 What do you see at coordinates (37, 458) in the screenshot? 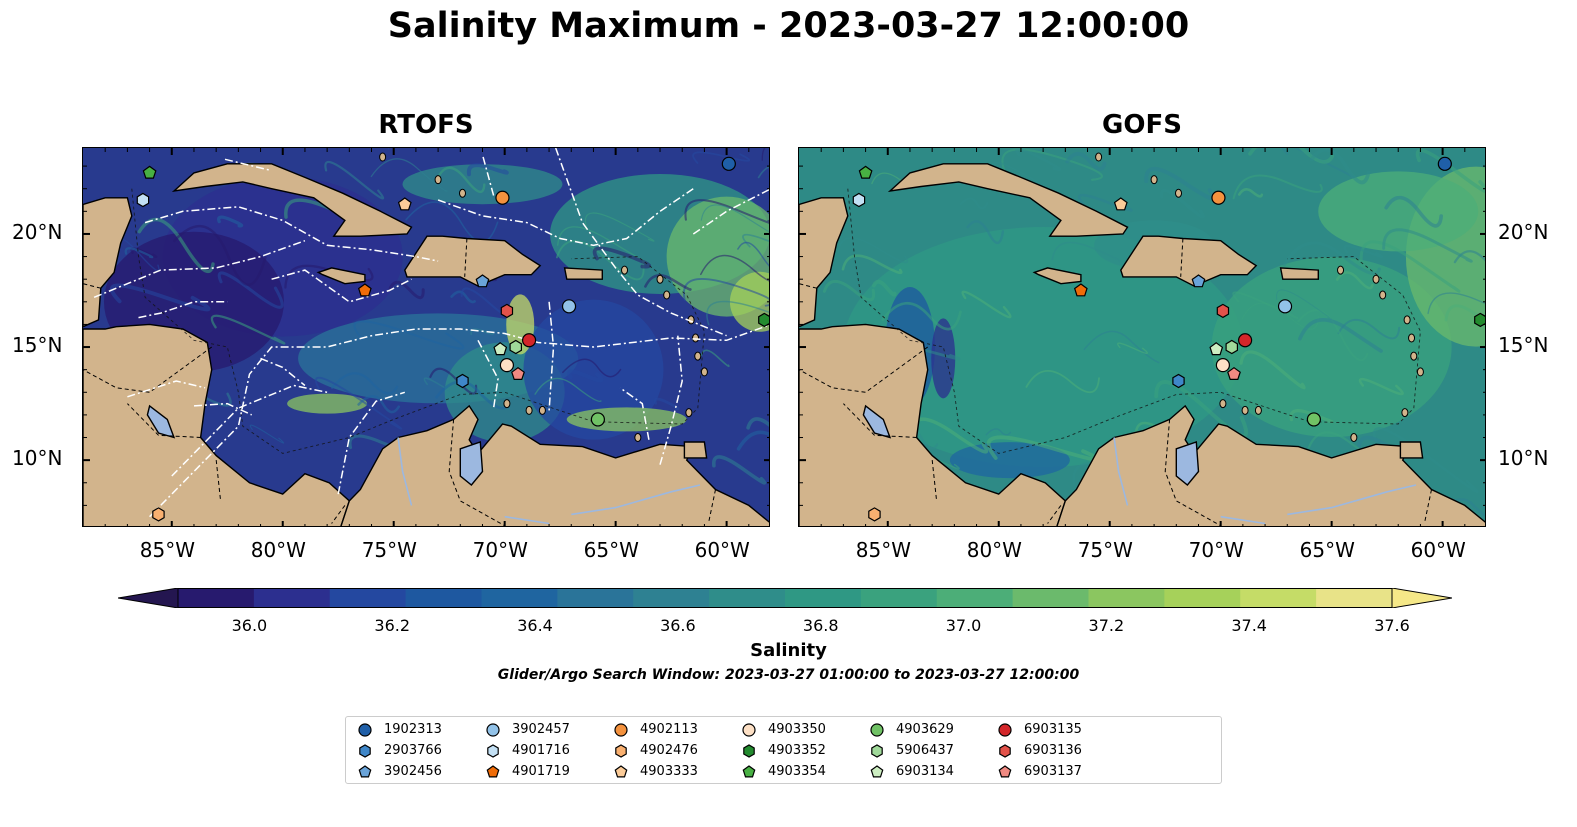
I see `lat-tick-label: 10°N` at bounding box center [37, 458].